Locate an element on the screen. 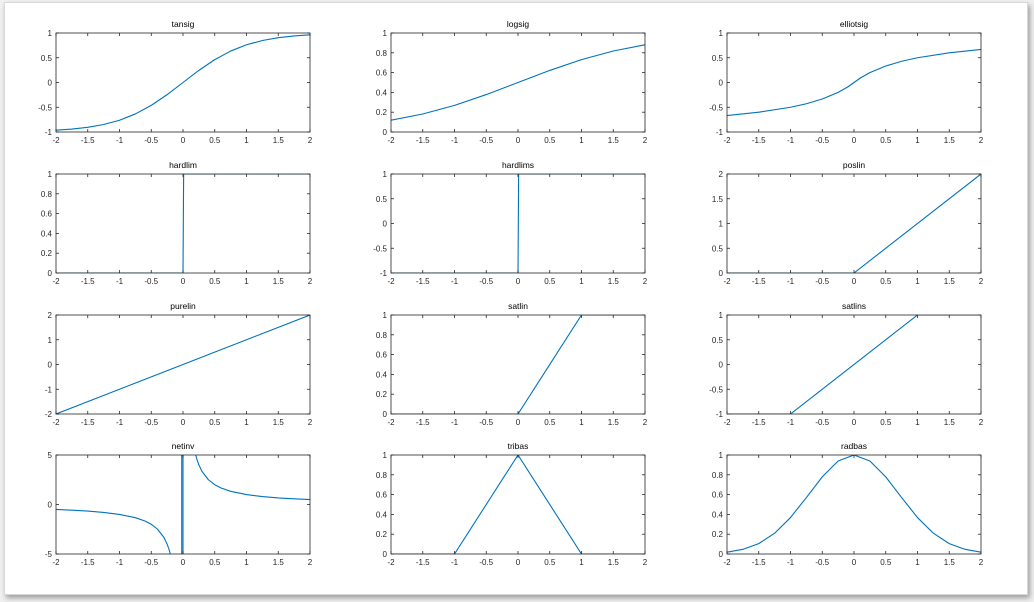 The image size is (1034, 602). subplot-tansig: -2 -1.5 -1 -0.5 0 0.5 1 1.5 2 -1 -0.5 0 0.5 1 tansig is located at coordinates (175, 82).